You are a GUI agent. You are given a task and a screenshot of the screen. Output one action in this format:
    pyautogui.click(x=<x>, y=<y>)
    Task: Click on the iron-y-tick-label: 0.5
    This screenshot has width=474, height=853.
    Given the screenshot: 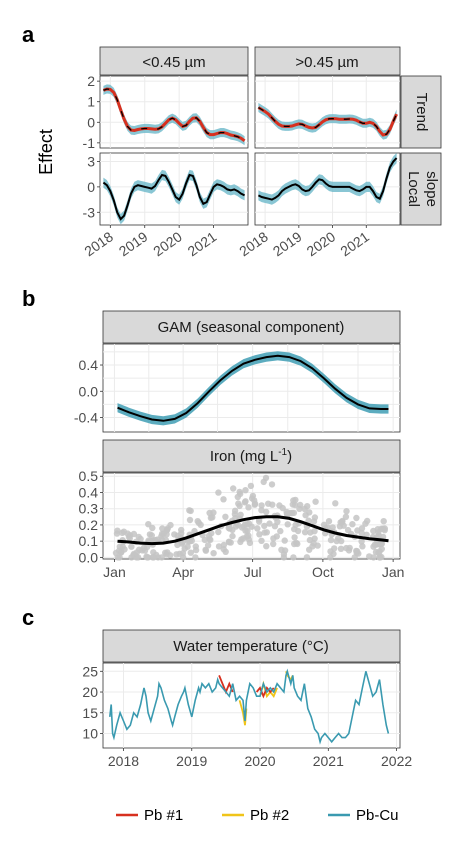 What is the action you would take?
    pyautogui.click(x=89, y=476)
    